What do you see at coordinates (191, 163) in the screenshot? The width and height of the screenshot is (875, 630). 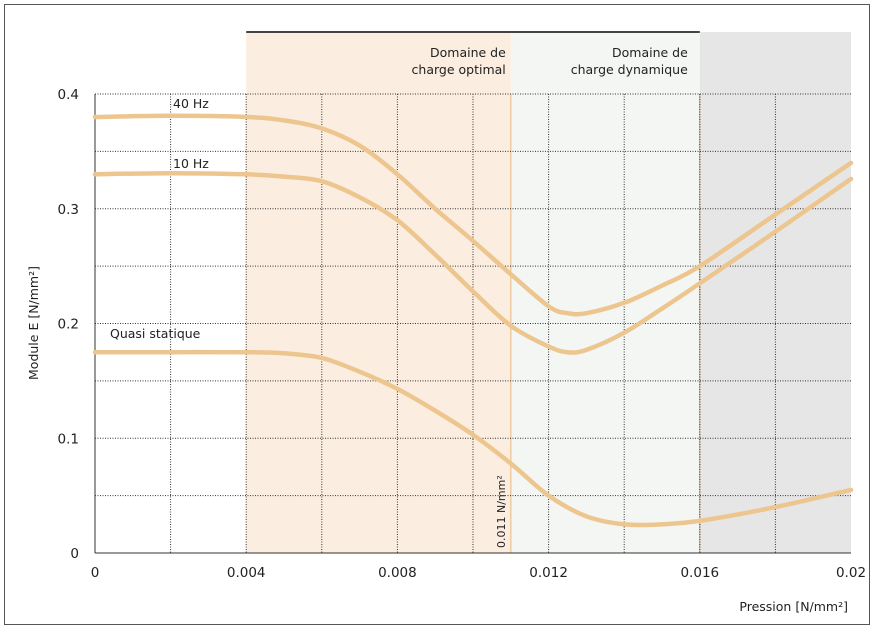 I see `series-label-10hz: 10 Hz` at bounding box center [191, 163].